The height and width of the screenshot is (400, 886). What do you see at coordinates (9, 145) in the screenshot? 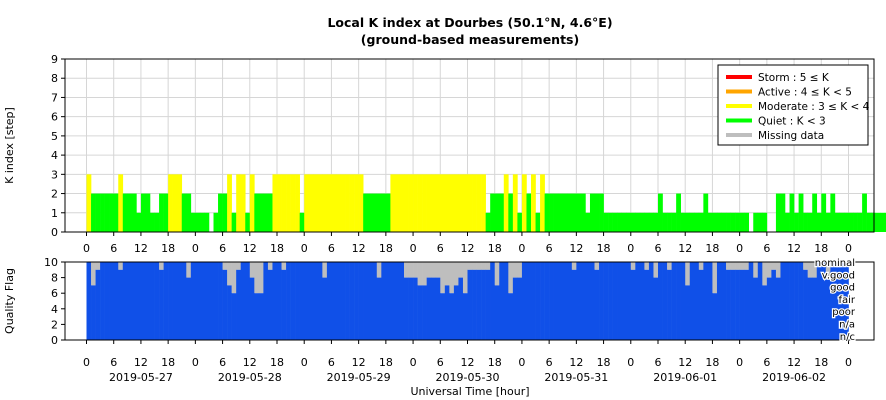
I see `kindex-y-axis-label: K index [step]` at bounding box center [9, 145].